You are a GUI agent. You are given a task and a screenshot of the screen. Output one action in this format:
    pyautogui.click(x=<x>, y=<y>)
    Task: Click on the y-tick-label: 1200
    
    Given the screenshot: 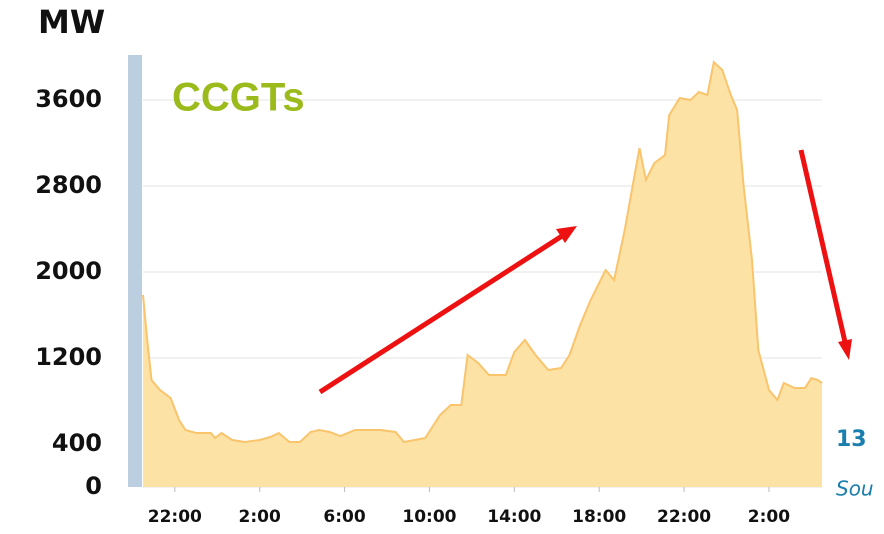 What is the action you would take?
    pyautogui.click(x=68, y=357)
    